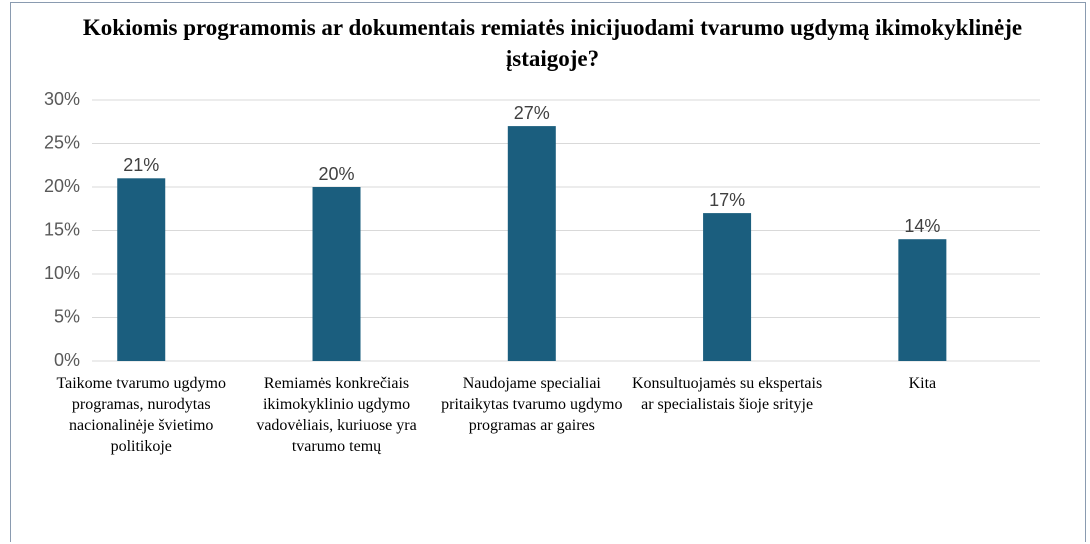 Image resolution: width=1090 pixels, height=544 pixels. Describe the element at coordinates (922, 226) in the screenshot. I see `value-label: 14%` at that location.